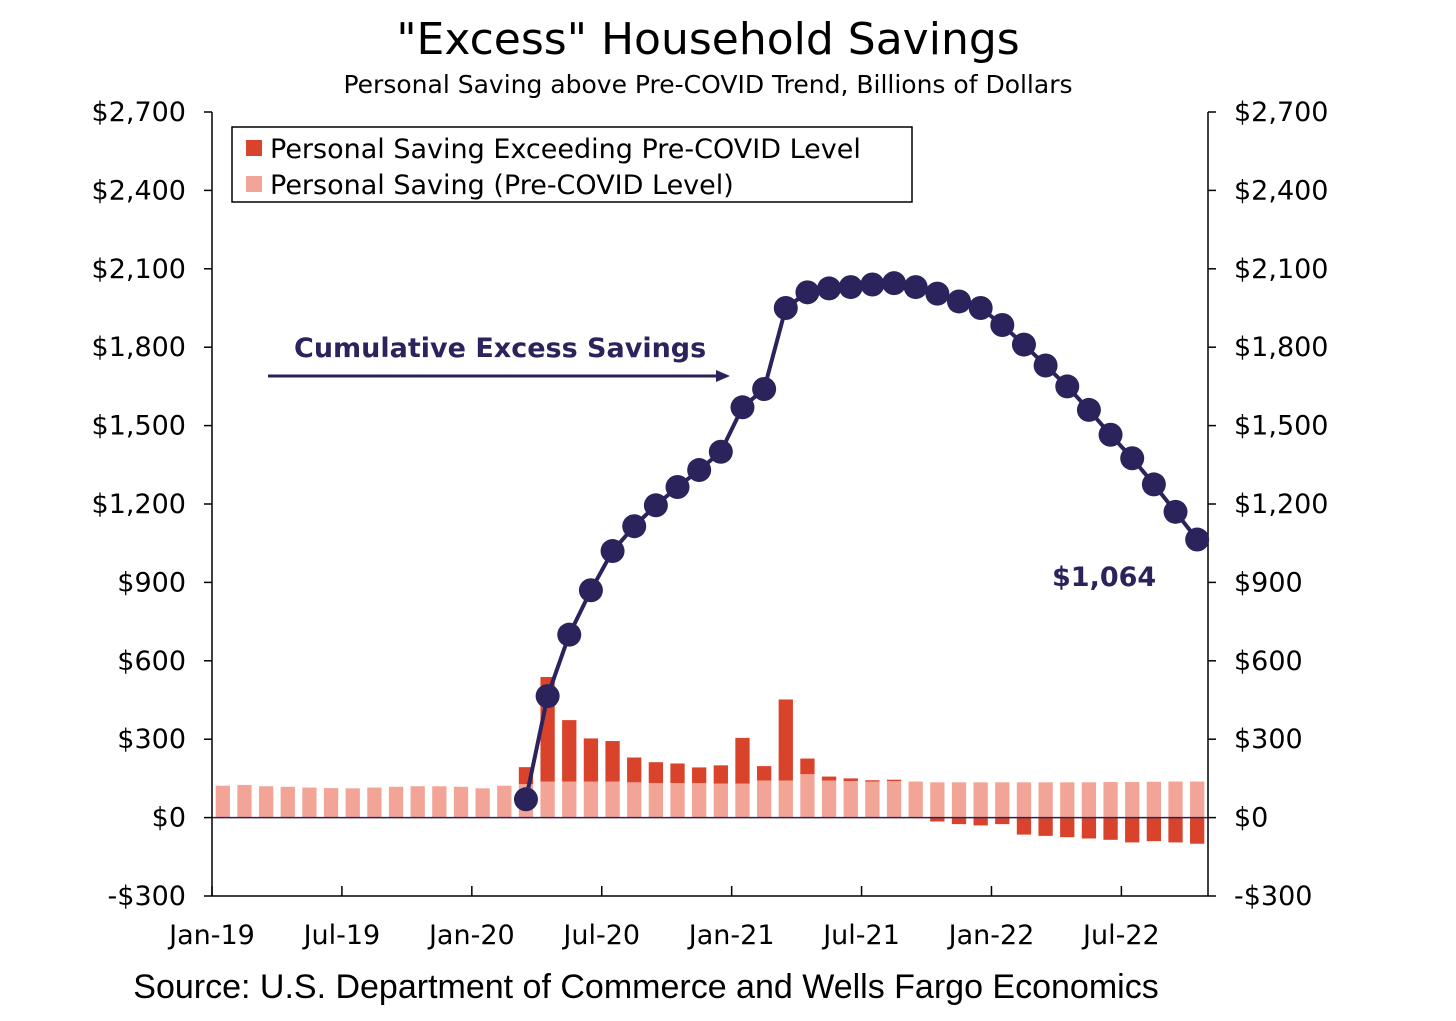  Describe the element at coordinates (254, 184) in the screenshot. I see `legend-swatch-precovid` at that location.